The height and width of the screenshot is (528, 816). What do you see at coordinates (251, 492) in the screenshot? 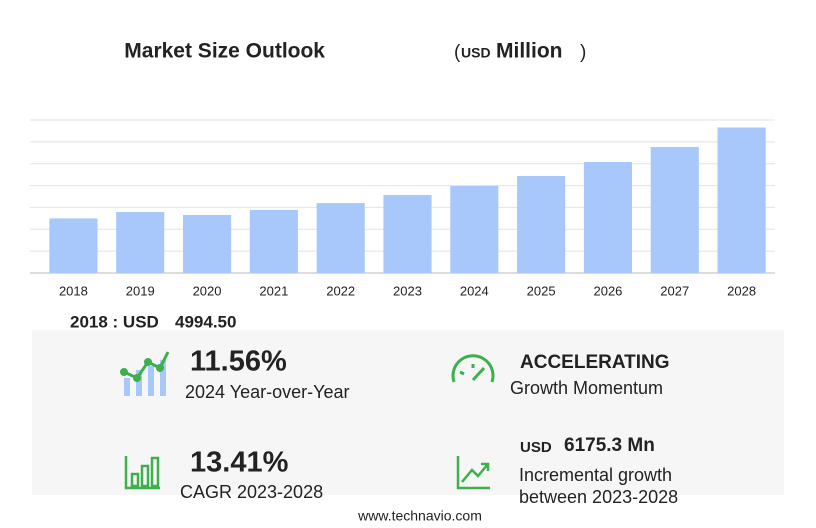
I see `cagr-label: CAGR 2023-2028` at bounding box center [251, 492].